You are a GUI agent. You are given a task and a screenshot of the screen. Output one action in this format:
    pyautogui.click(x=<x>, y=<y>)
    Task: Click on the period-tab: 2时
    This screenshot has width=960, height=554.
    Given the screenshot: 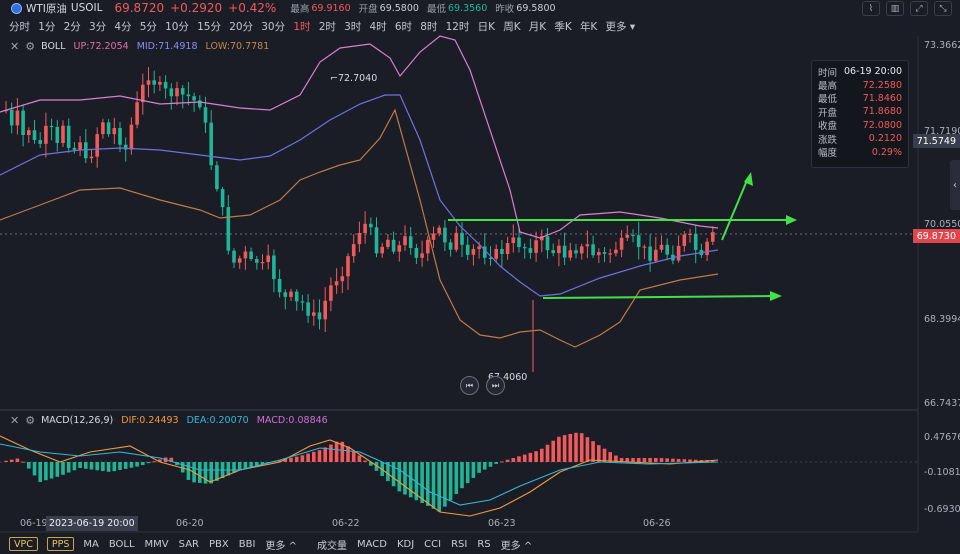 What is the action you would take?
    pyautogui.click(x=327, y=26)
    